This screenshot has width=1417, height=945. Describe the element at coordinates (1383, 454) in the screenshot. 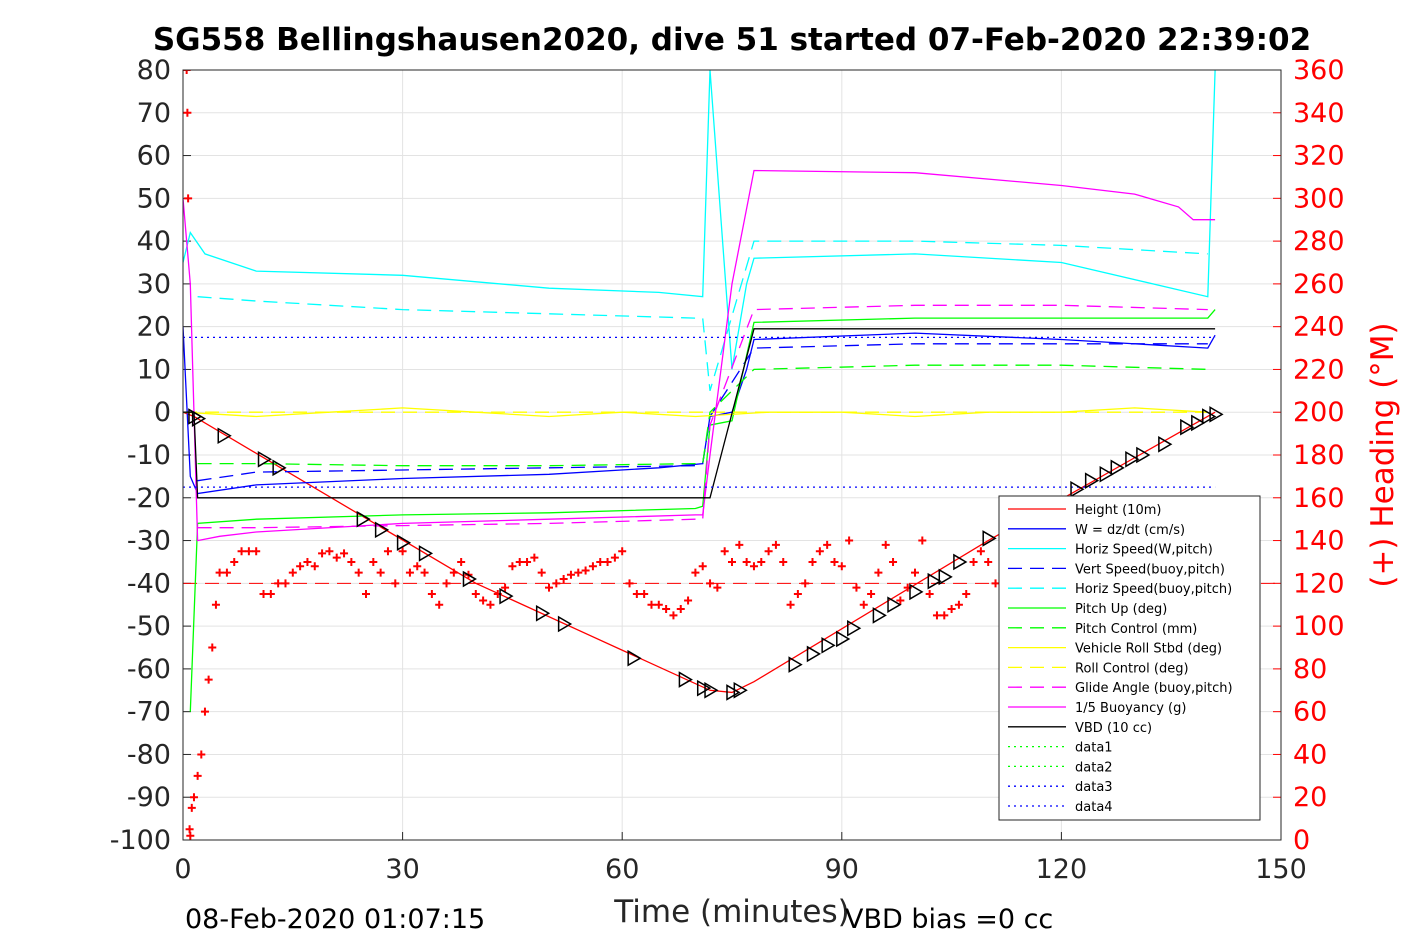

I see `right-axis-label: (+) Heading (°M)` at that location.